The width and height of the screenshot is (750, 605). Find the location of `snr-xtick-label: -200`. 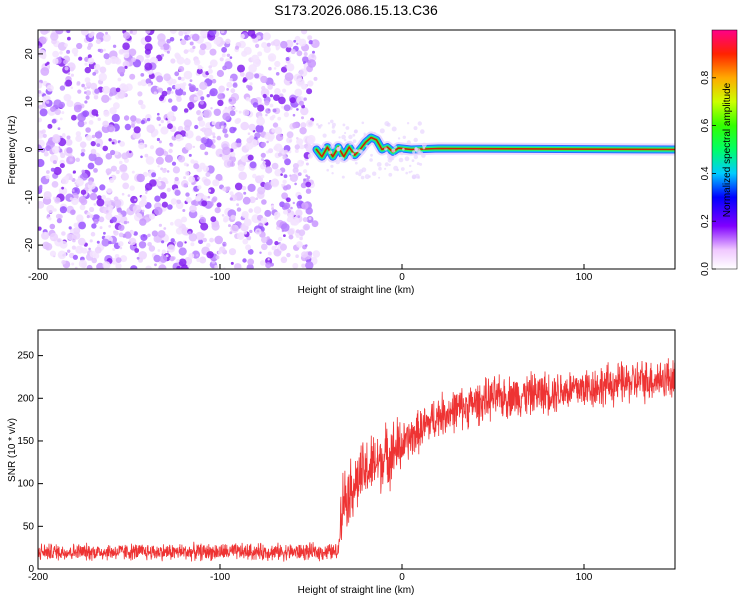

snr-xtick-label: -200 is located at coordinates (38, 577).